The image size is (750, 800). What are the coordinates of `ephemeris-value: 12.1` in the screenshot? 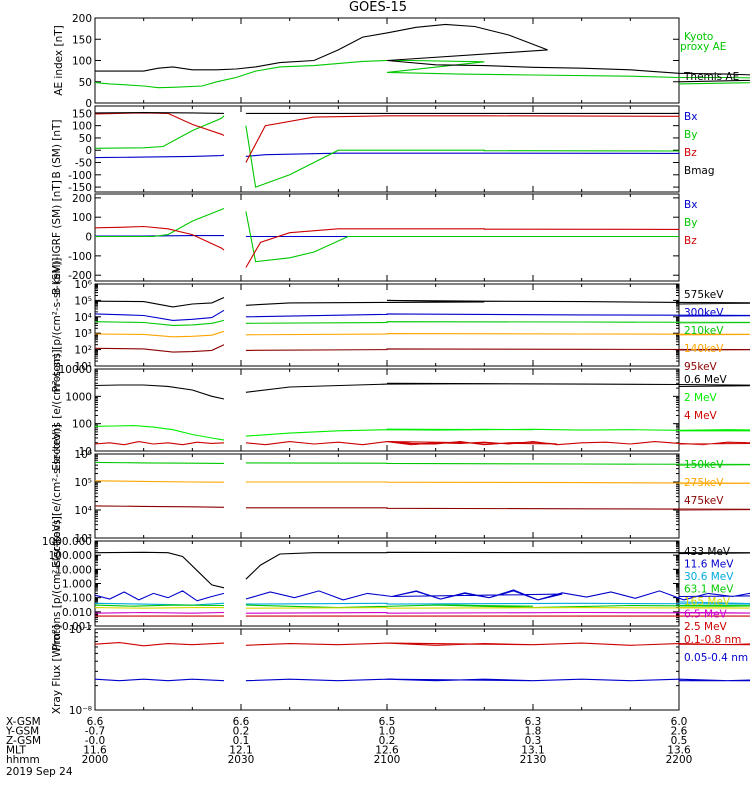 It's located at (240, 751).